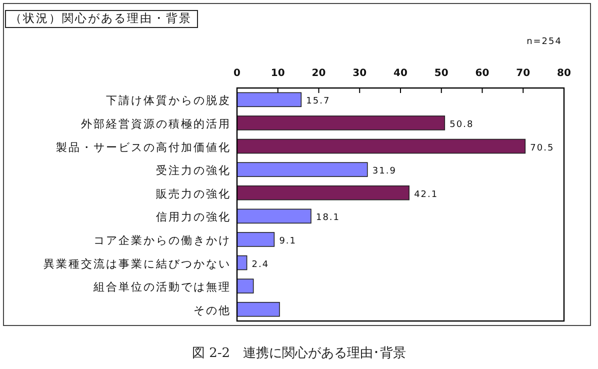 This screenshot has height=369, width=598. I want to click on x-tick-label: 40, so click(401, 73).